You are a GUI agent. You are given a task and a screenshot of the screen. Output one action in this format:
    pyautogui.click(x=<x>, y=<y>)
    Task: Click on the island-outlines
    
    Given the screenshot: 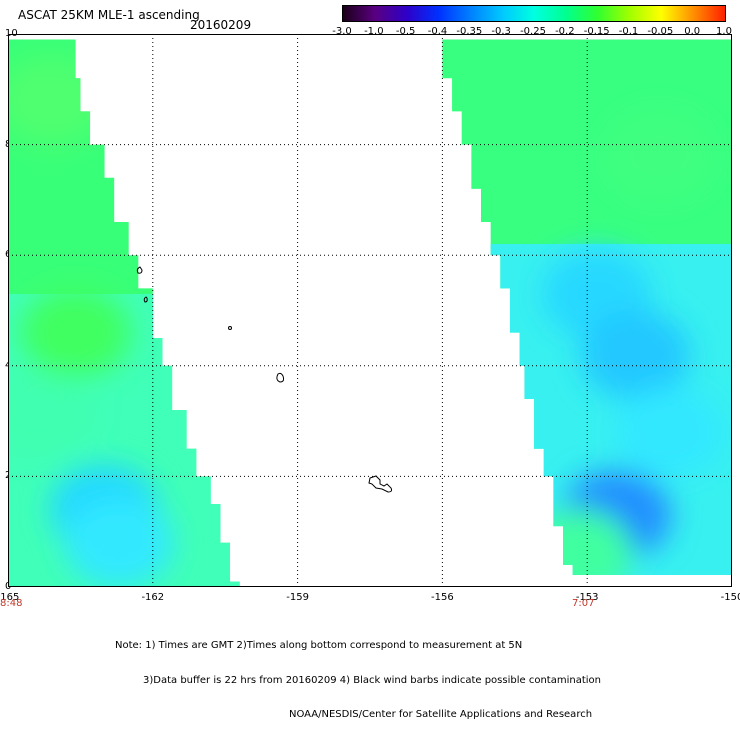 What is the action you would take?
    pyautogui.click(x=264, y=379)
    